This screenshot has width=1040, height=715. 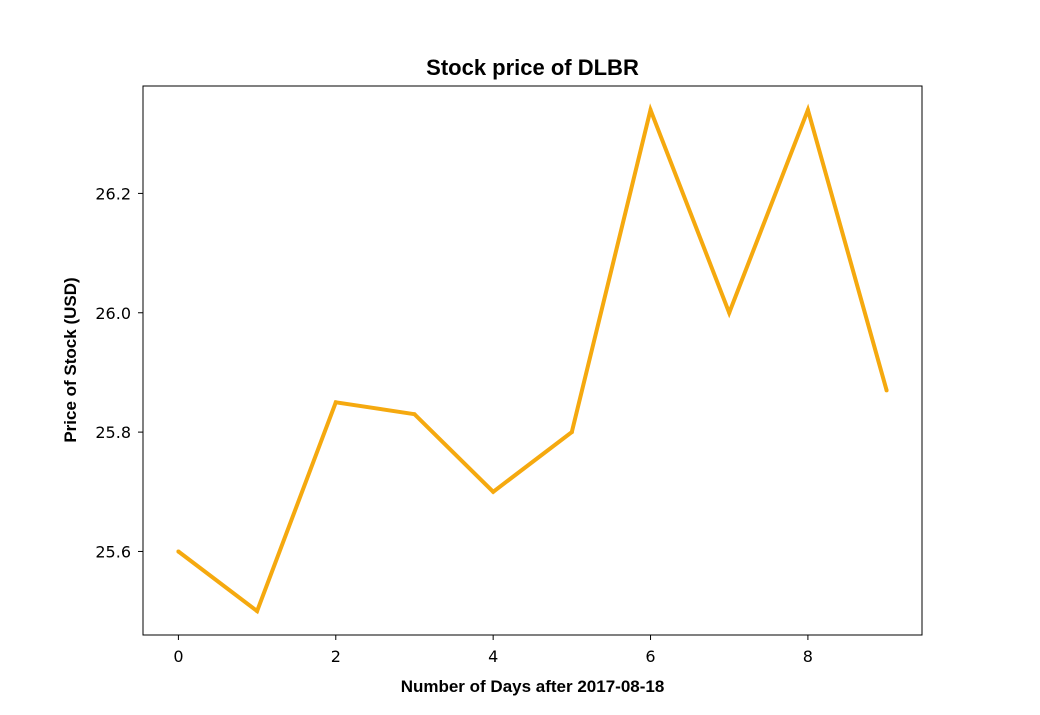 I want to click on y-tick-label: 26.2, so click(x=113, y=193).